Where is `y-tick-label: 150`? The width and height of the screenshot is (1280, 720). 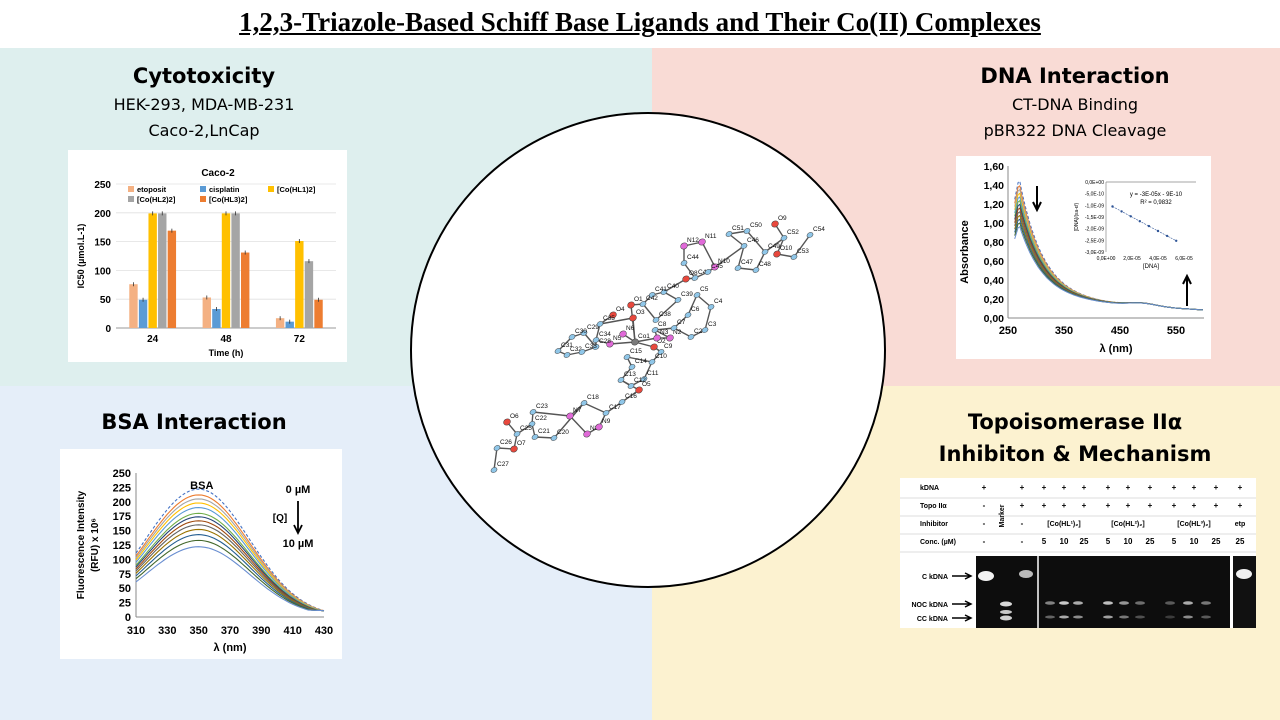 y-tick-label: 150 is located at coordinates (102, 243).